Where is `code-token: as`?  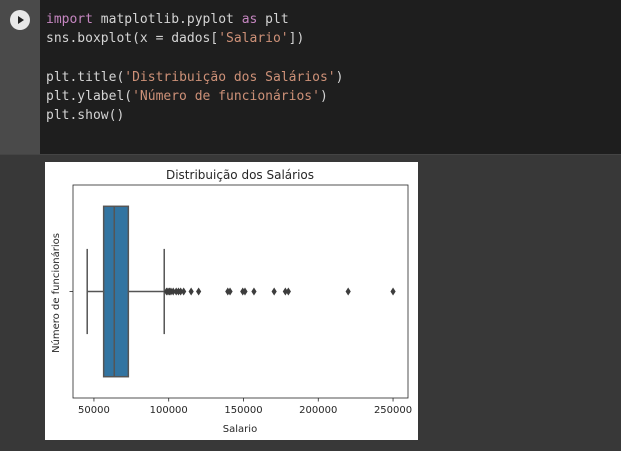 code-token: as is located at coordinates (249, 19).